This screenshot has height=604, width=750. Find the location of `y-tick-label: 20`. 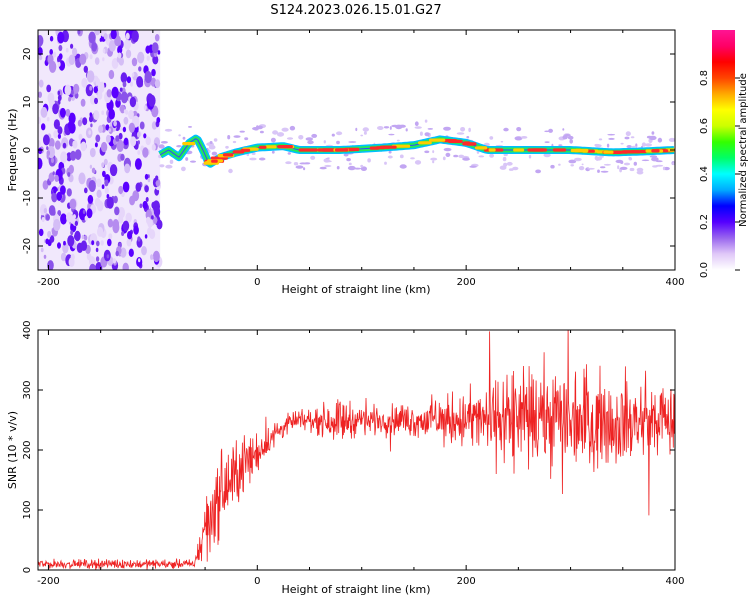

y-tick-label: 20 is located at coordinates (27, 54).